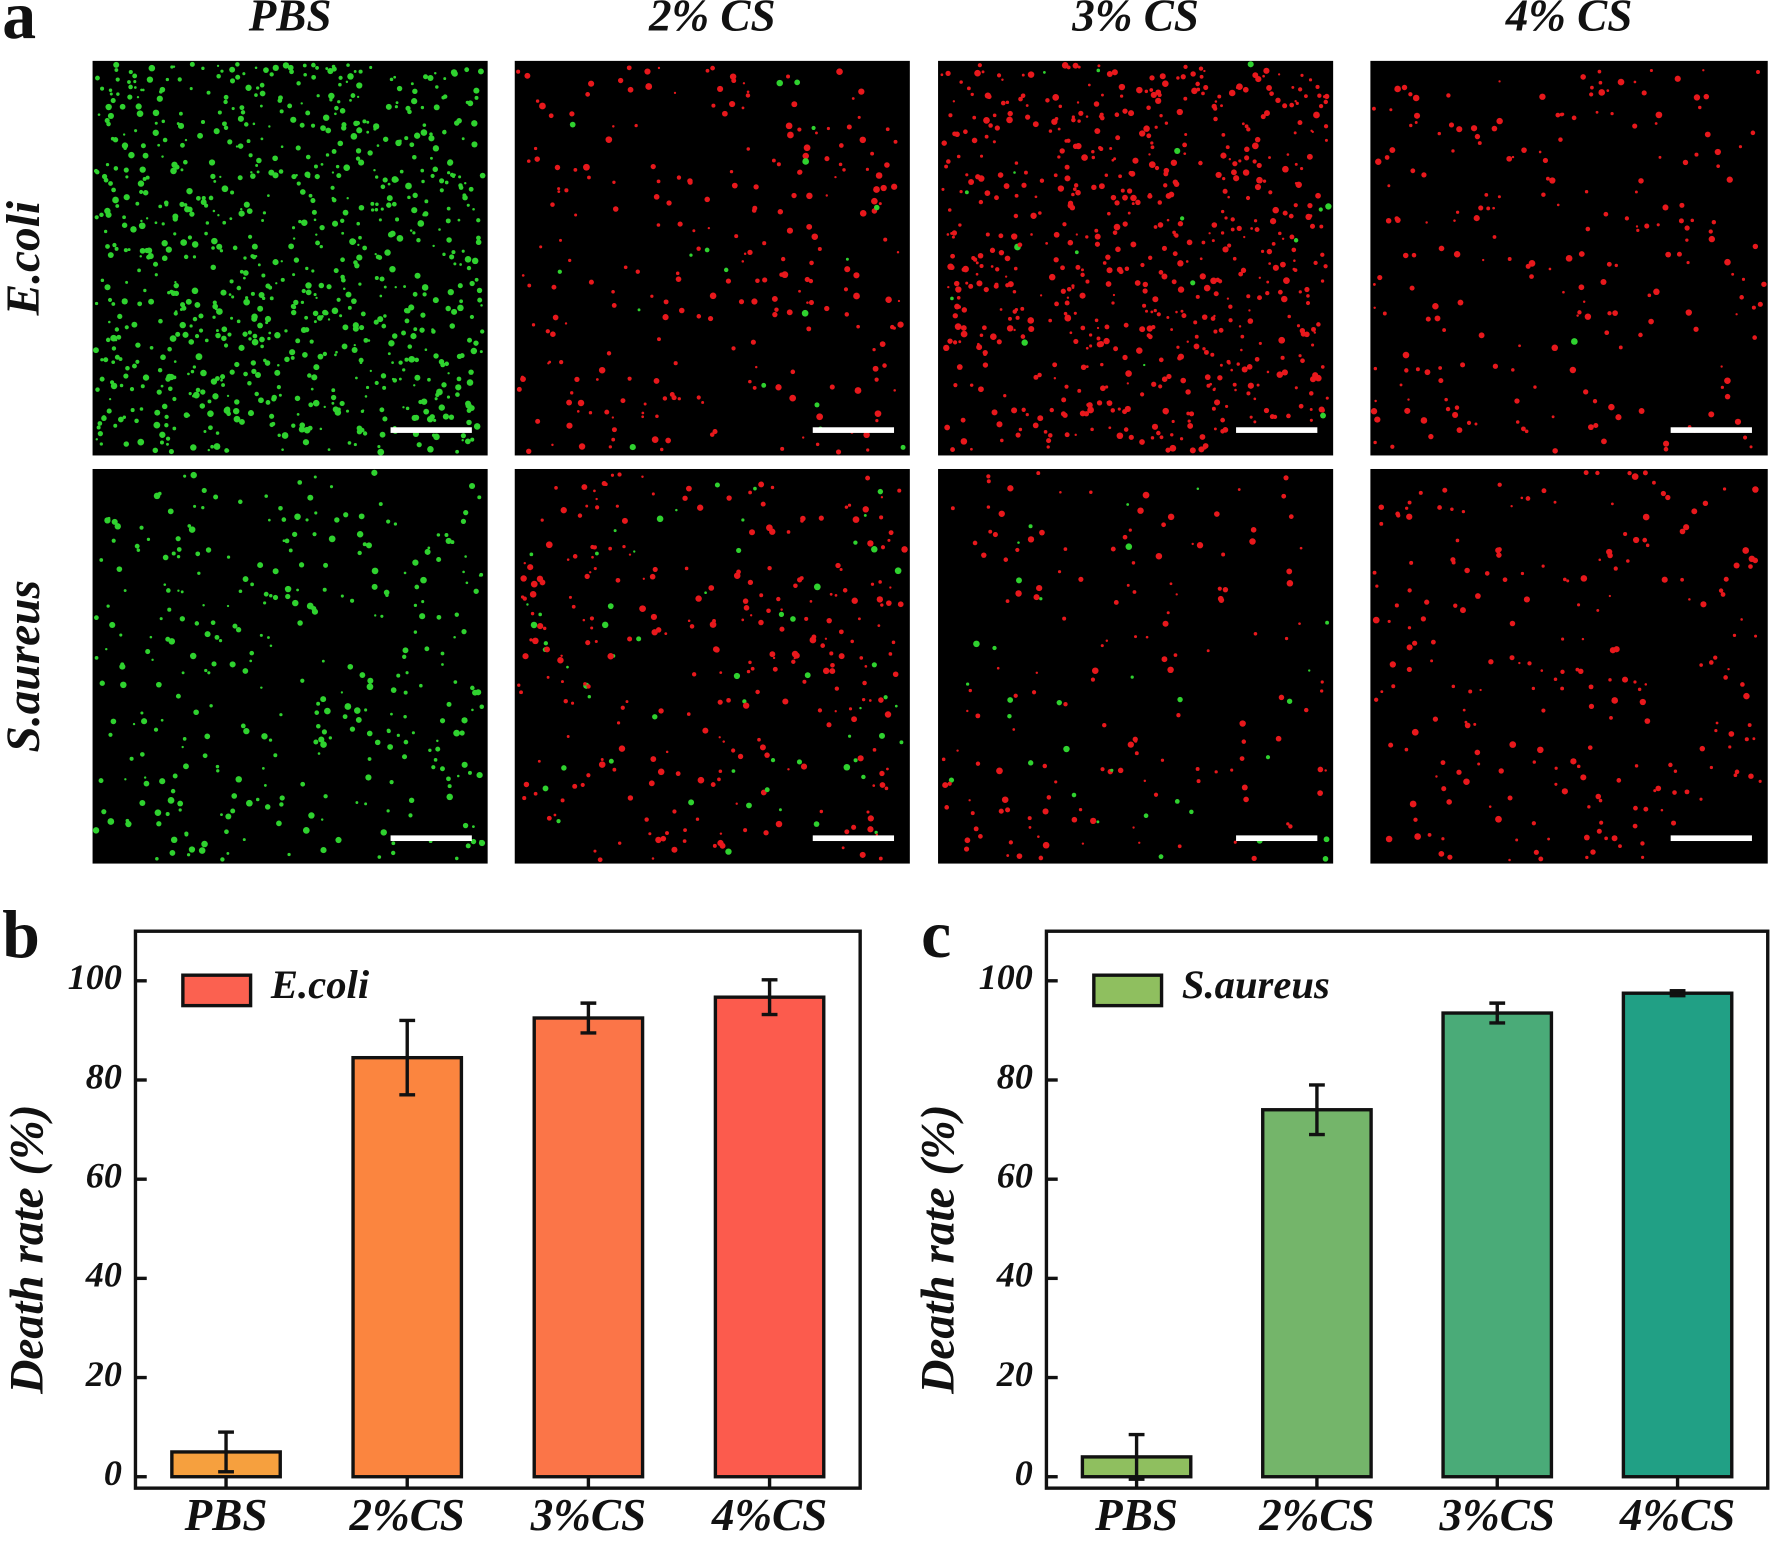  Describe the element at coordinates (21, 934) in the screenshot. I see `panel-label: b` at that location.